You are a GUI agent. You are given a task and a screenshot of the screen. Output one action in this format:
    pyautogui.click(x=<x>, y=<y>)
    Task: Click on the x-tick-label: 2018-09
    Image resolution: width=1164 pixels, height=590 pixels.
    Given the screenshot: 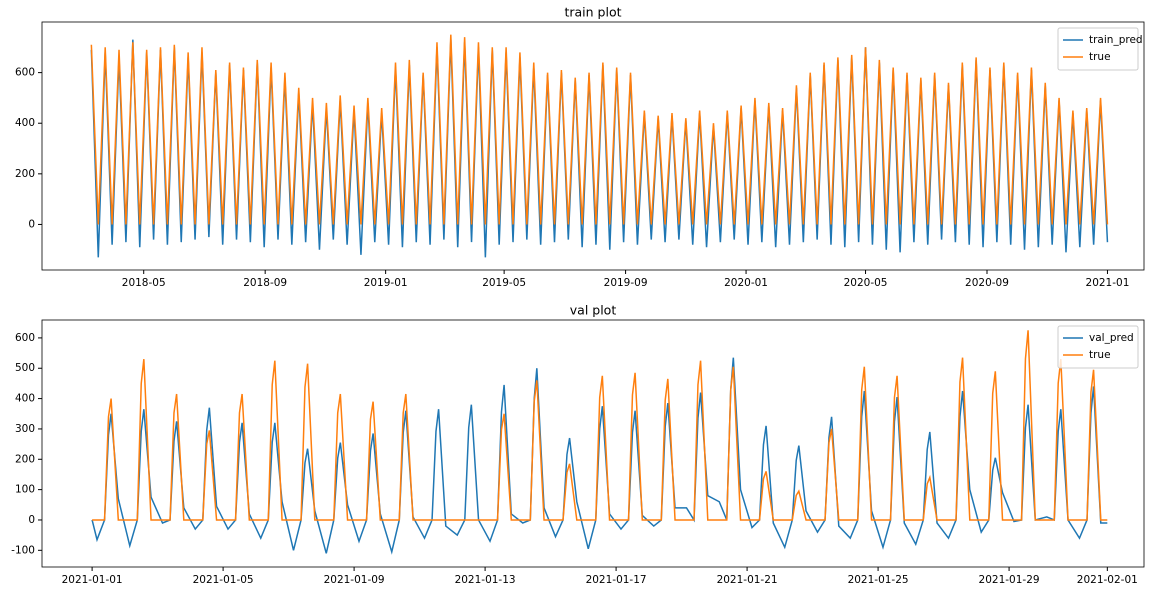 What is the action you would take?
    pyautogui.click(x=265, y=283)
    